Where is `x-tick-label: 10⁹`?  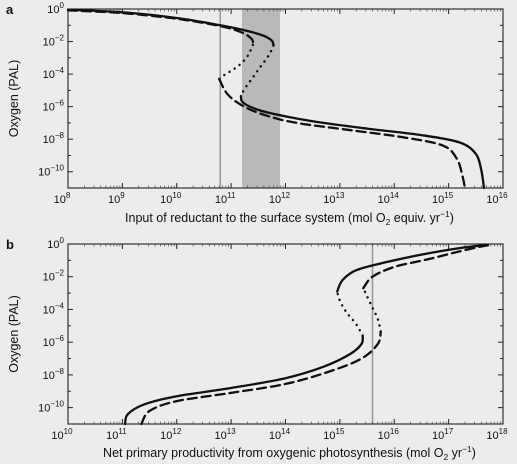
x-tick-label: 10⁹ is located at coordinates (116, 198).